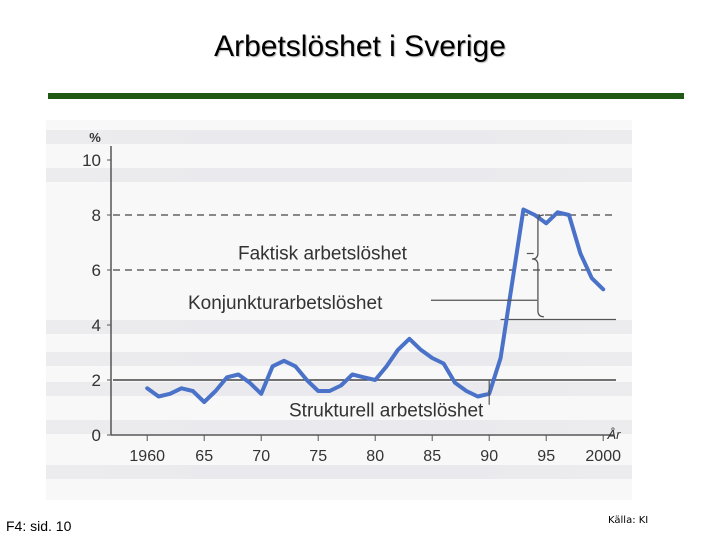 The image size is (720, 540). Describe the element at coordinates (386, 410) in the screenshot. I see `annotation-strukturell: Strukturell arbetslöshet` at that location.